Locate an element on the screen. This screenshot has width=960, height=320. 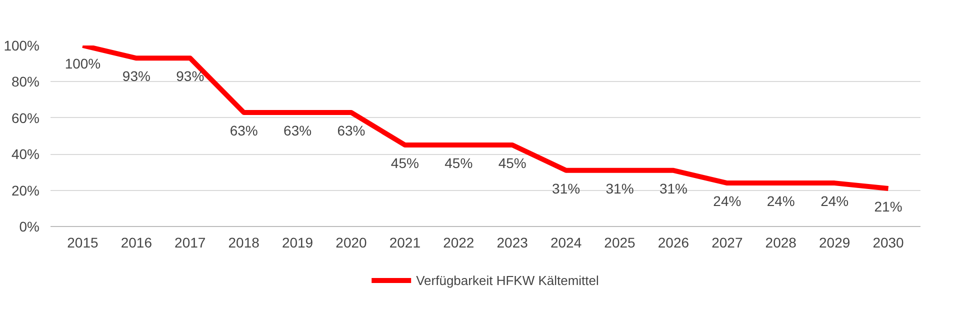
x-tick-label: 2016 is located at coordinates (136, 242).